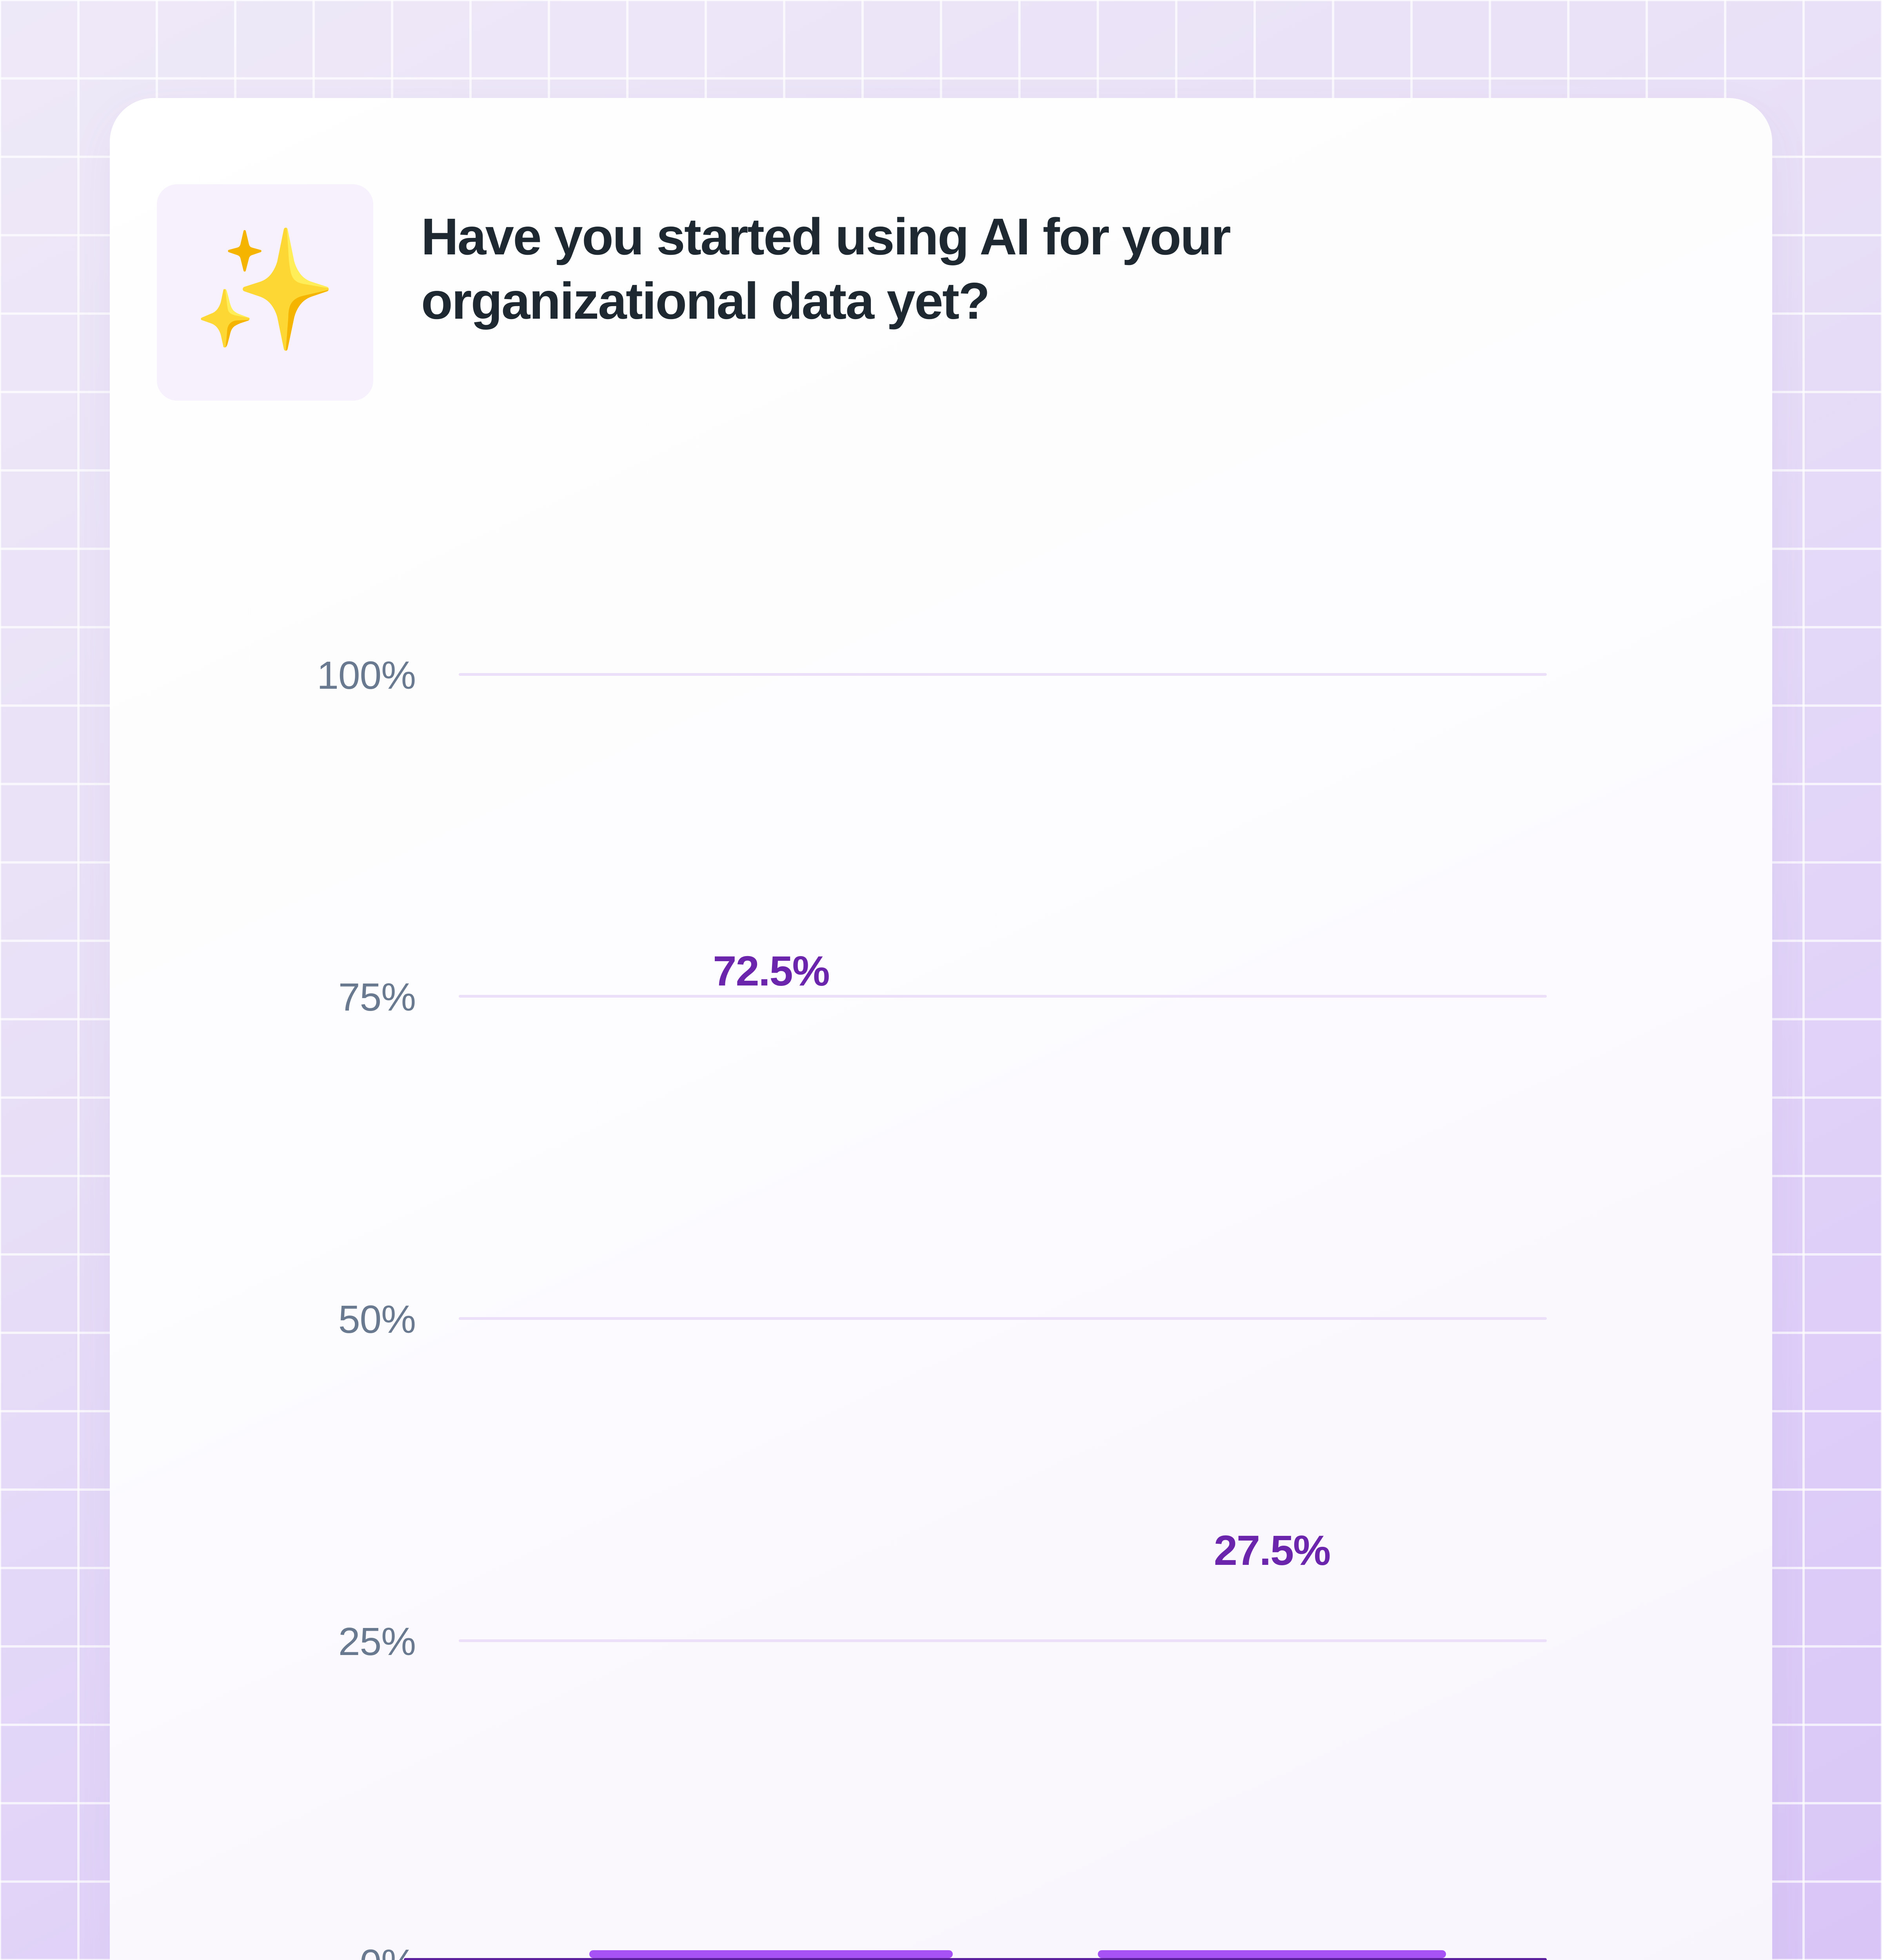  What do you see at coordinates (1272, 1954) in the screenshot?
I see `bar-no` at bounding box center [1272, 1954].